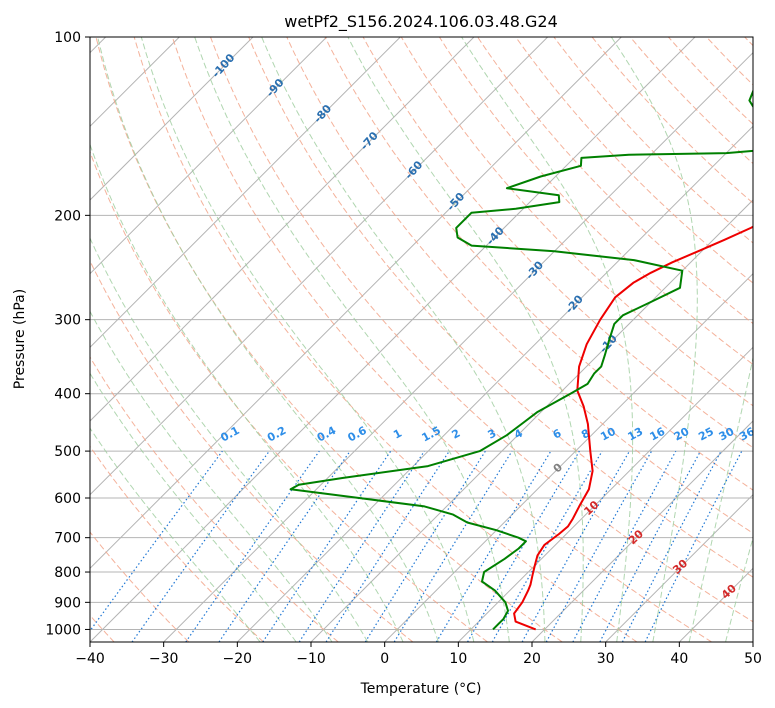 Image resolution: width=775 pixels, height=708 pixels. Describe the element at coordinates (679, 659) in the screenshot. I see `x-tick-label: 40` at that location.